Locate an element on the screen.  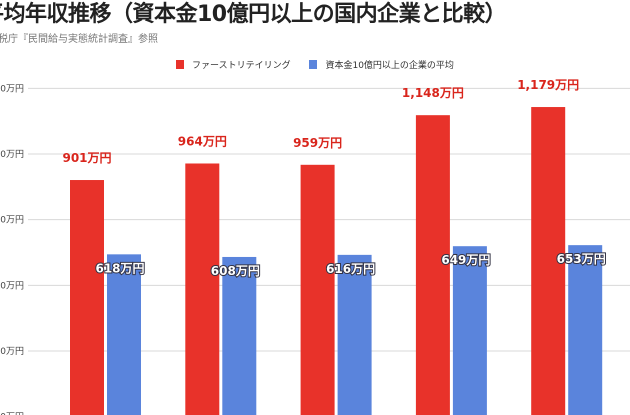
data-label: 653万円 is located at coordinates (581, 259).